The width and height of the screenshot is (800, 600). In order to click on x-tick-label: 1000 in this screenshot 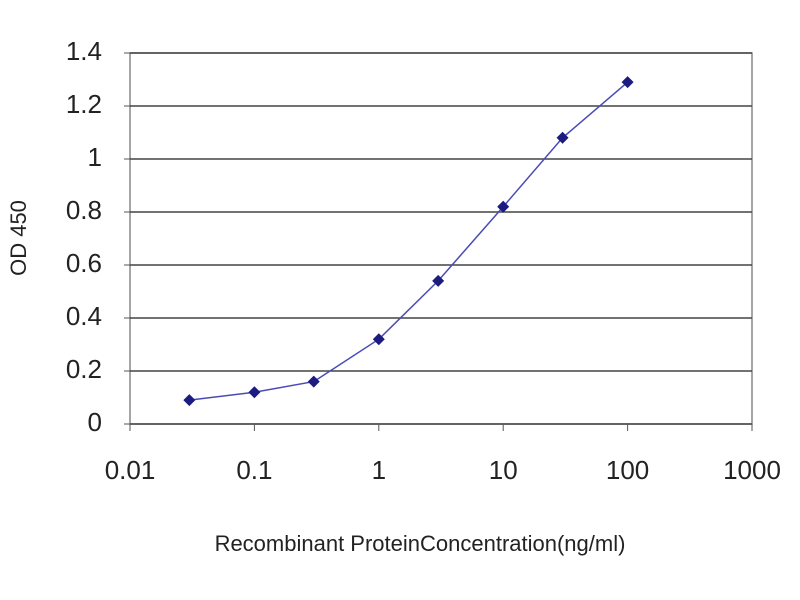, I will do `click(752, 470)`.